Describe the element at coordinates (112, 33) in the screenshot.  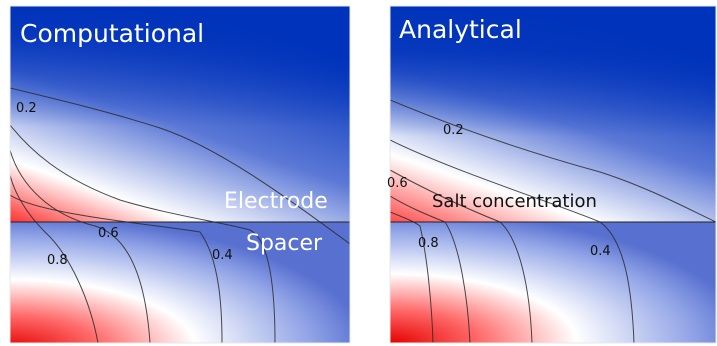
I see `panel-title-computational: Computational` at that location.